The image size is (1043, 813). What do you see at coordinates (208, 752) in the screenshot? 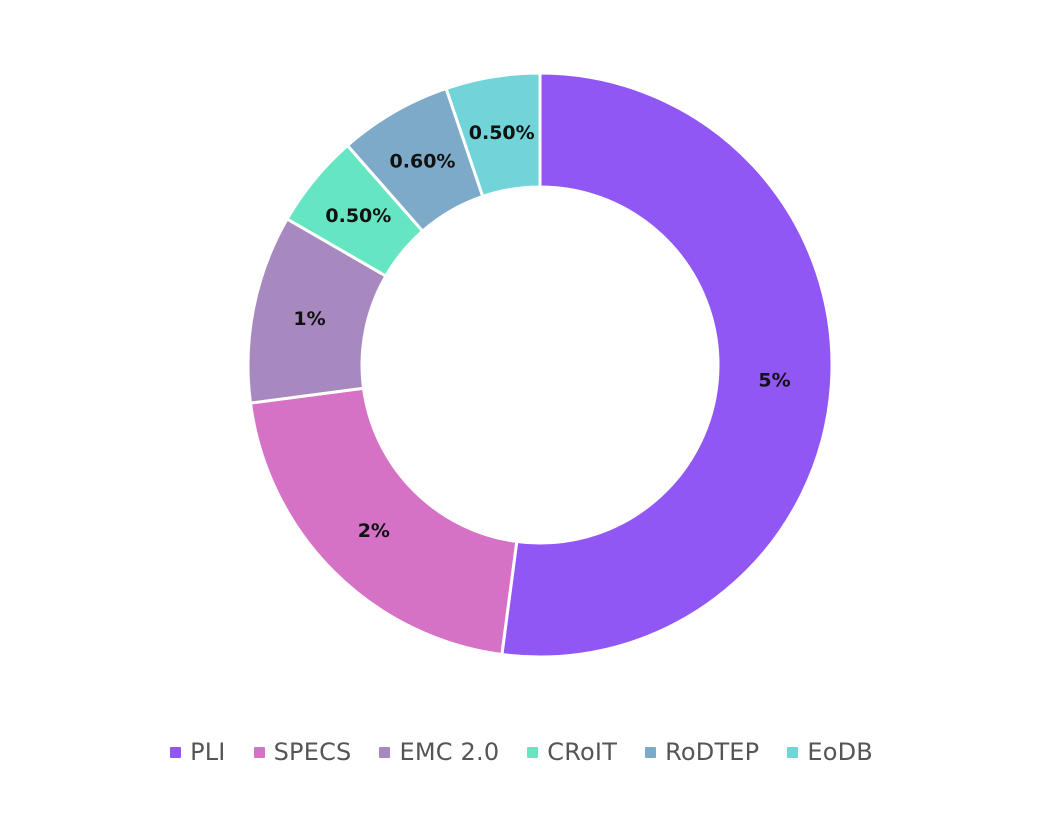
I see `legend-label-pli: PLI` at bounding box center [208, 752].